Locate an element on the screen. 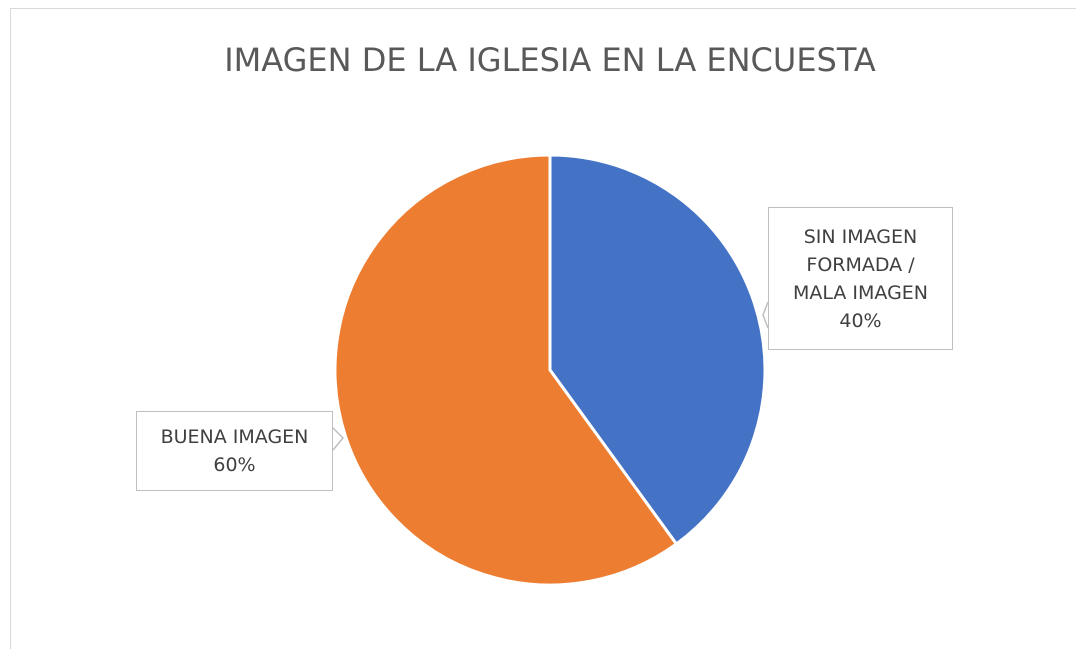  data-label: SIN IMAGEN FORMADA / MALA IMAGEN 40% is located at coordinates (860, 278).